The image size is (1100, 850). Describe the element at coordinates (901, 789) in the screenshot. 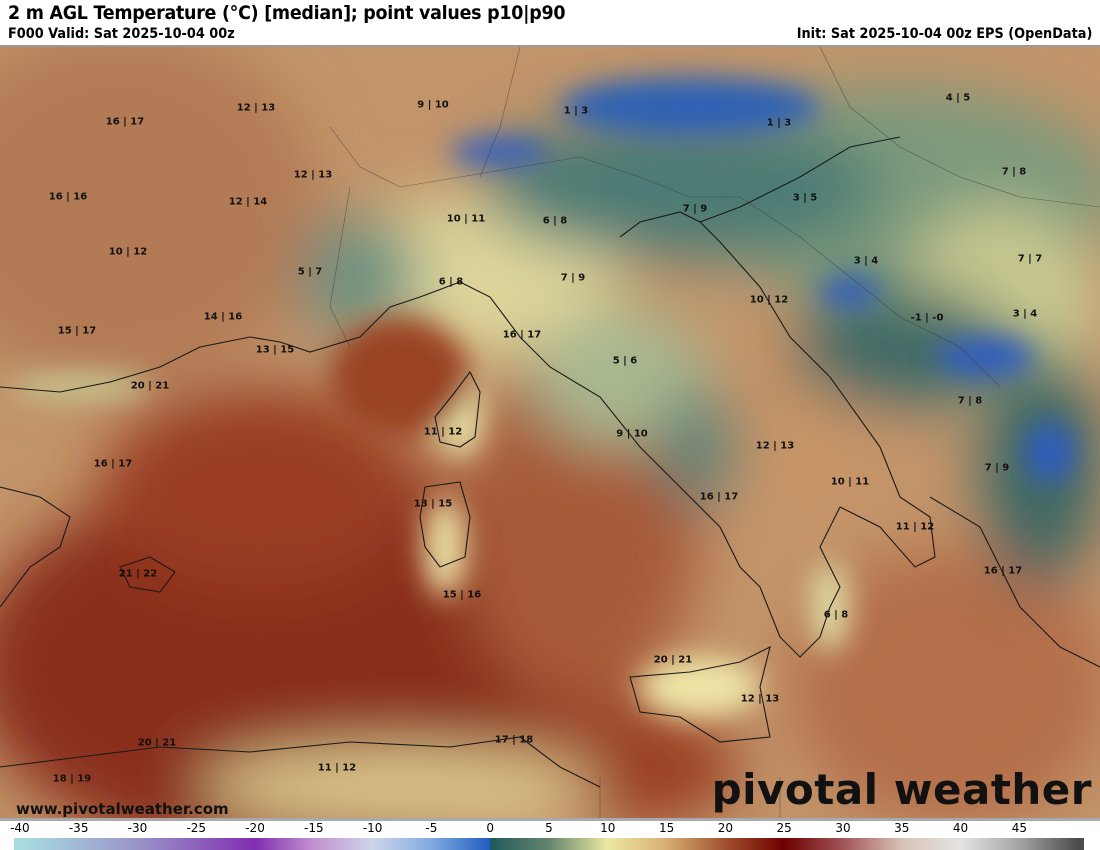

I see `pivotal-weather-logo: pivotal weather` at that location.